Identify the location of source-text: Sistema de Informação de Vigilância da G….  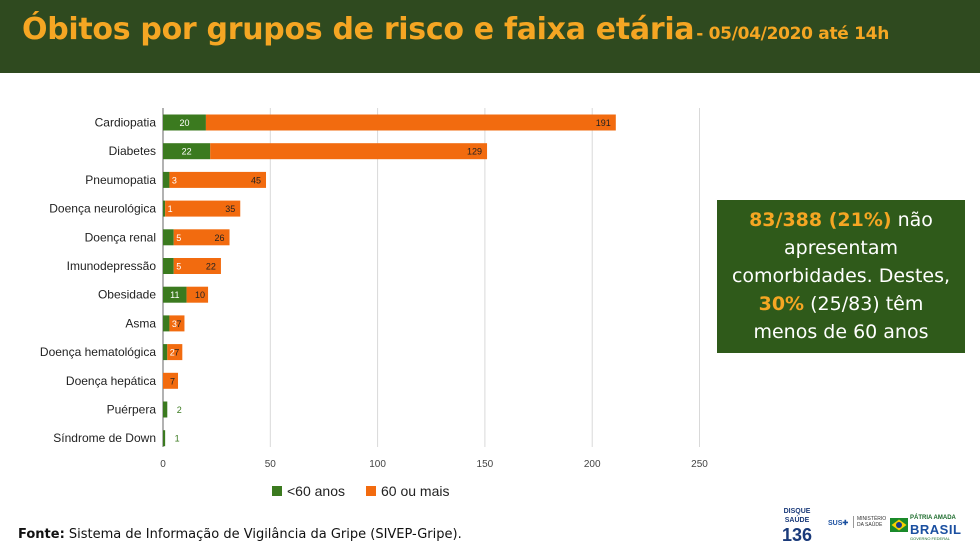
(263, 534).